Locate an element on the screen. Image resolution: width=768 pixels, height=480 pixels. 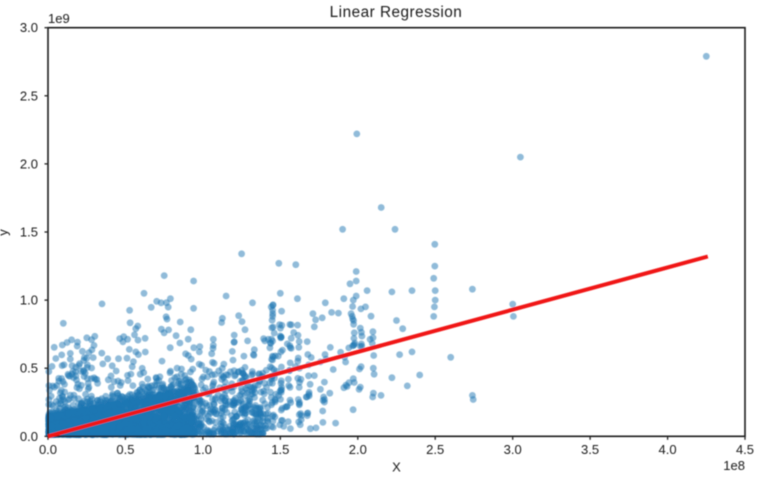
svg-text: 3.5 is located at coordinates (590, 449).